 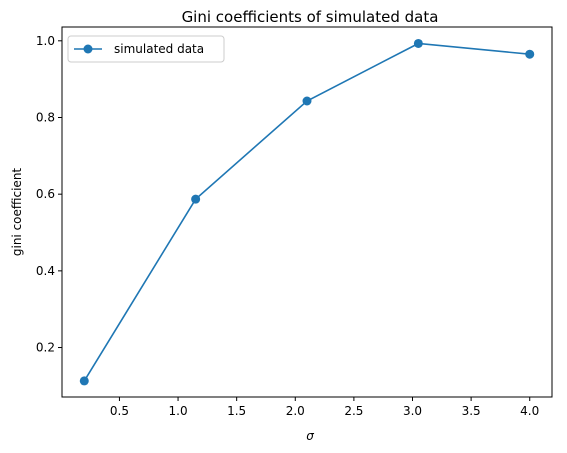 I want to click on y-tick-label: 0.4, so click(x=45, y=271).